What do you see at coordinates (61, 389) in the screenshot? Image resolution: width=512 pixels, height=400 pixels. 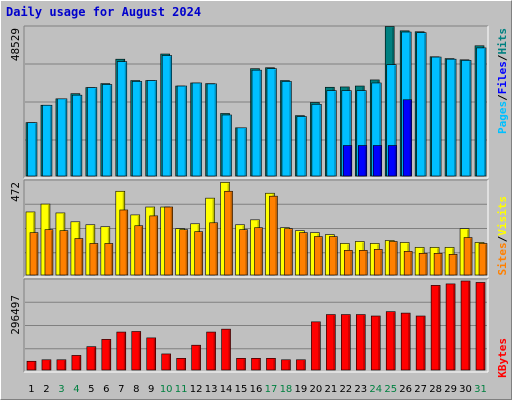 I see `day-label: 3` at bounding box center [61, 389].